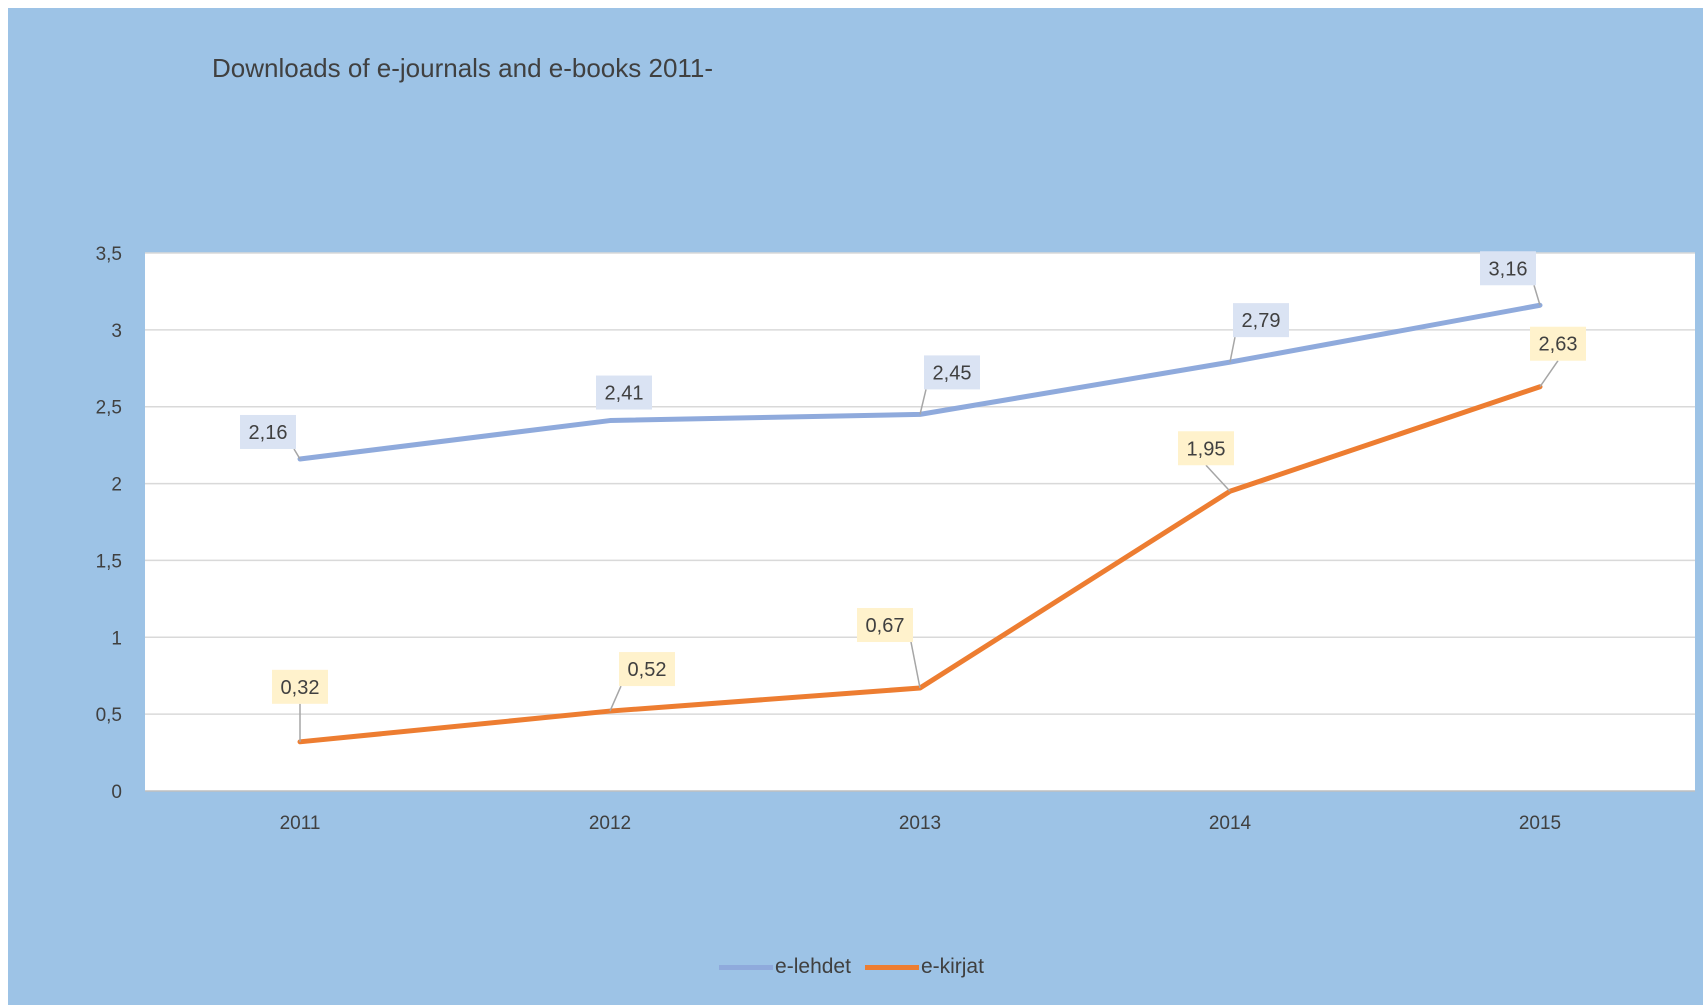 The height and width of the screenshot is (1005, 1703). I want to click on legend-label: e-kirjat, so click(952, 966).